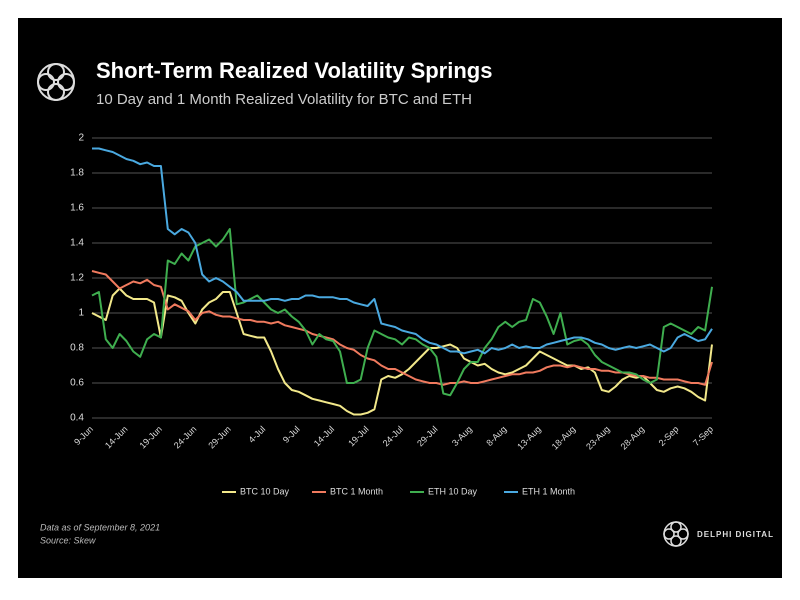 Image resolution: width=800 pixels, height=600 pixels. Describe the element at coordinates (68, 540) in the screenshot. I see `source: Source: Skew` at that location.